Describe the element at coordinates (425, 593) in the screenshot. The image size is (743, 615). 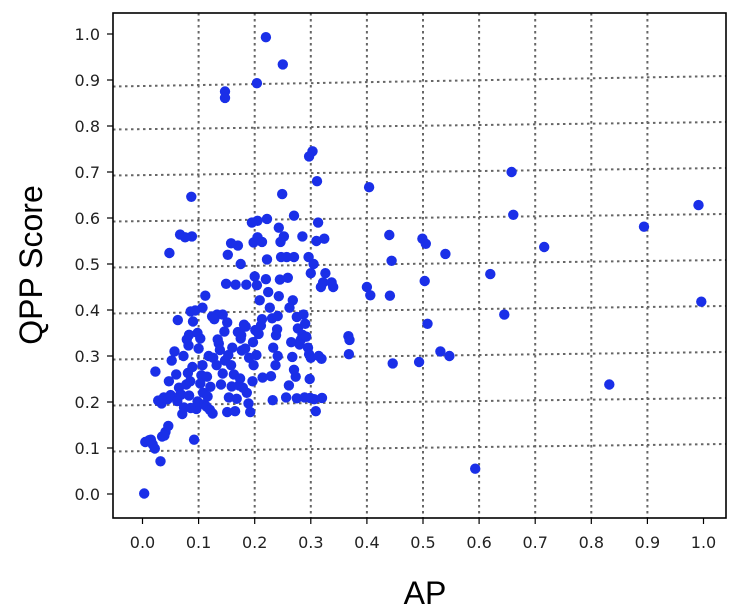
I see `x-axis-title: AP` at that location.